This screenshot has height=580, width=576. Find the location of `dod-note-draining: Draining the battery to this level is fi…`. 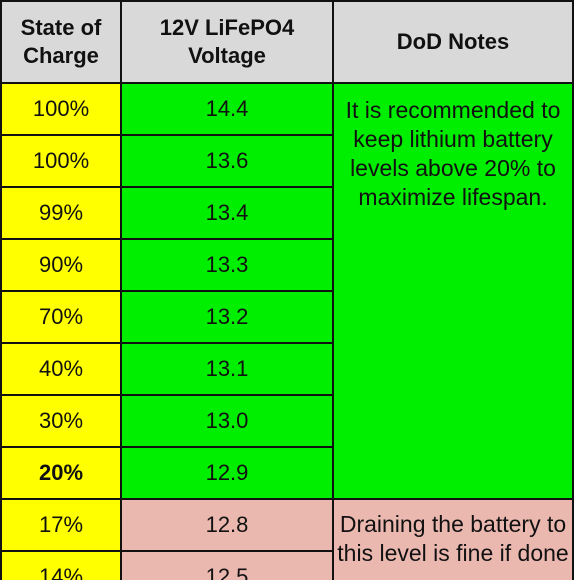

dod-note-draining: Draining the battery to this level is fi… is located at coordinates (453, 539).